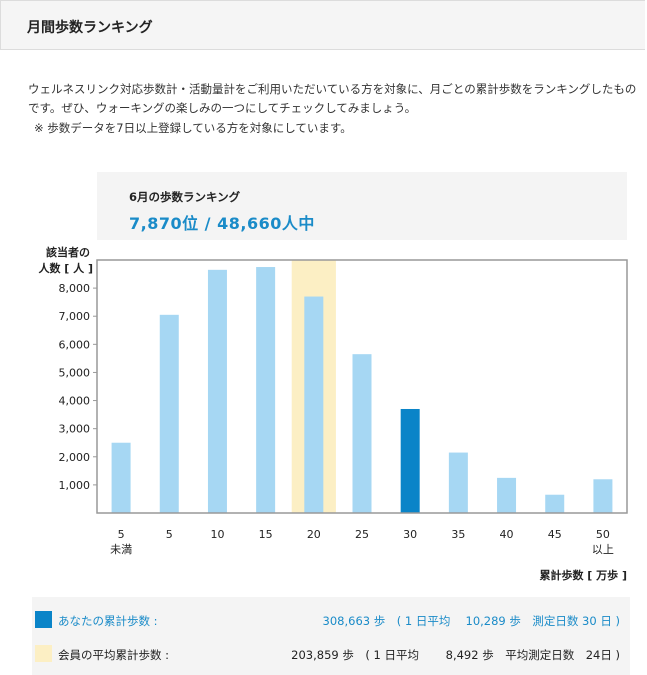  Describe the element at coordinates (75, 457) in the screenshot. I see `y-tick-label-1: 2,000` at that location.